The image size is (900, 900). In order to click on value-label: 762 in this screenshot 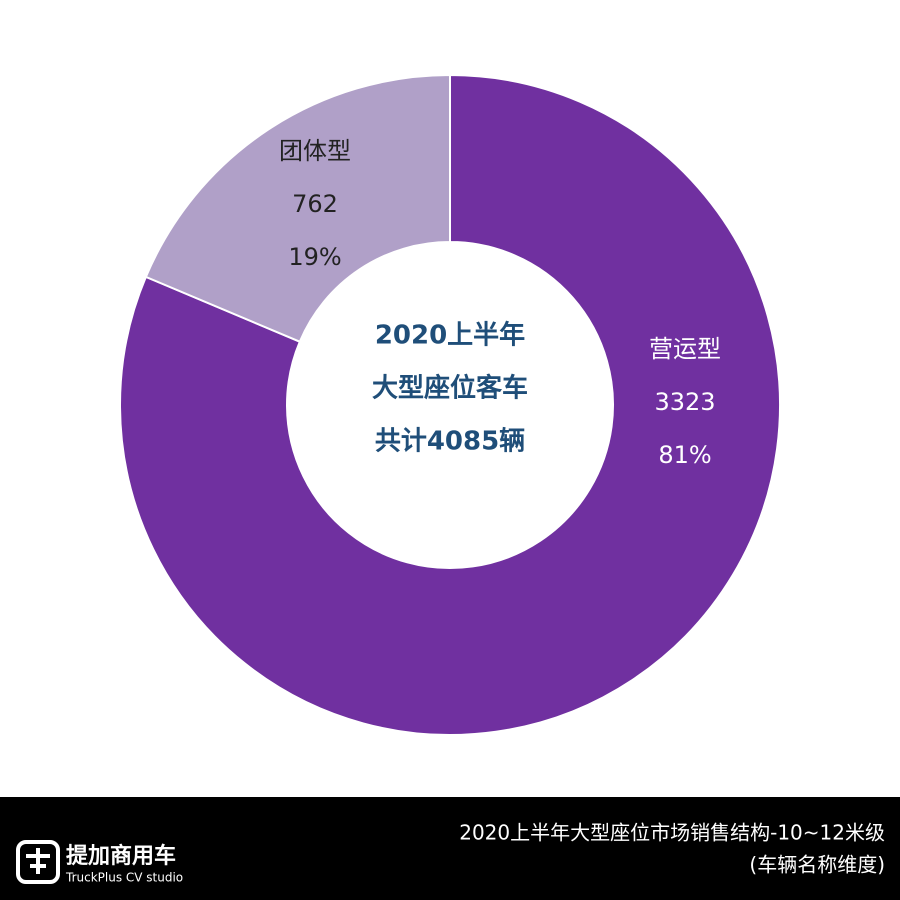, I will do `click(315, 204)`.